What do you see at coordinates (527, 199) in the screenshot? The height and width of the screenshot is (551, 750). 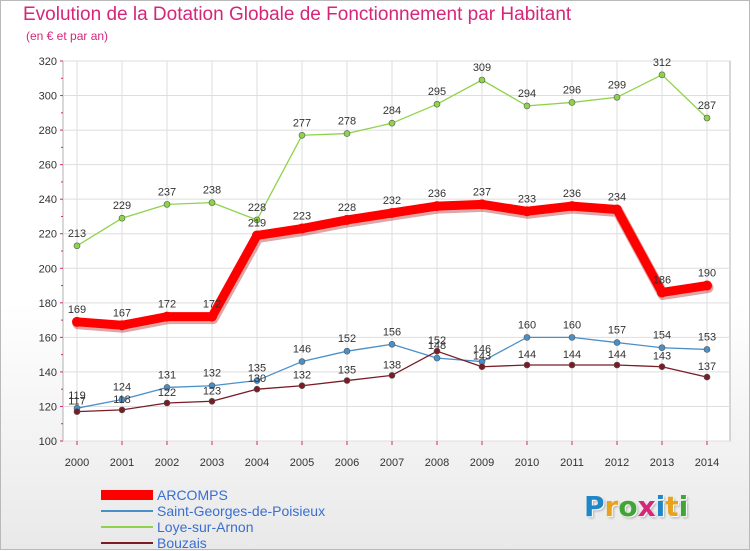 I see `data-label: 233` at bounding box center [527, 199].